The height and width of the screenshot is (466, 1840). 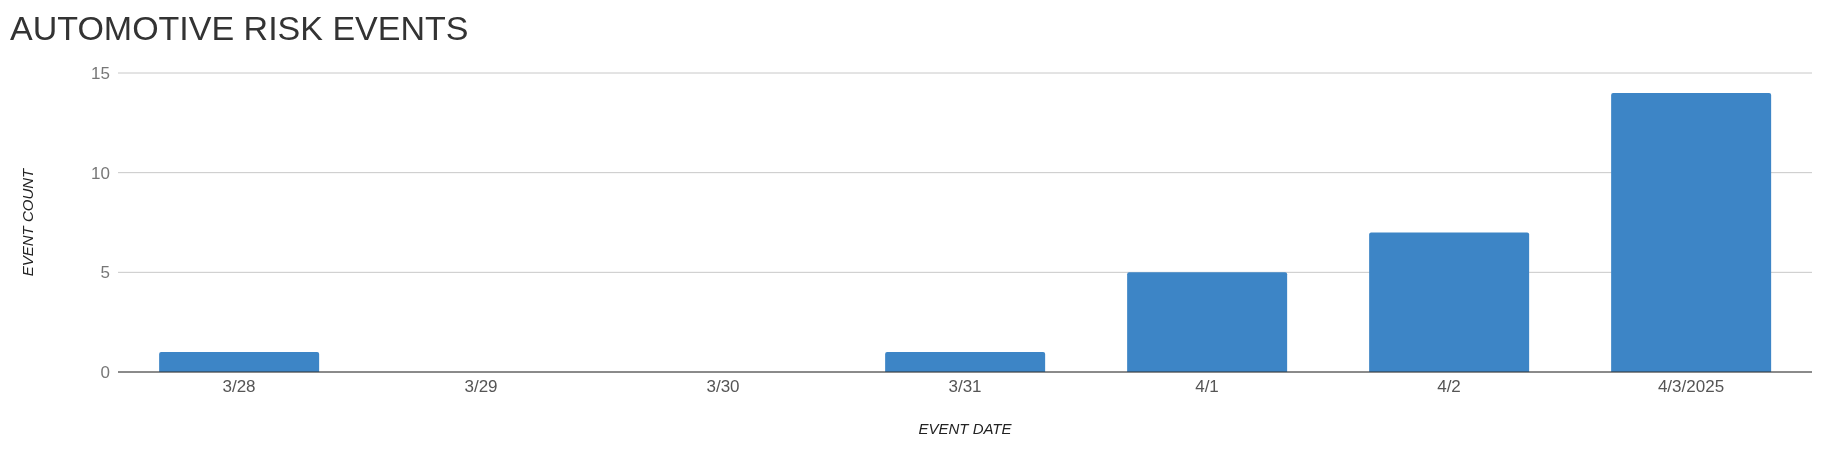 I want to click on x-axis-title: EVENT DATE, so click(x=965, y=428).